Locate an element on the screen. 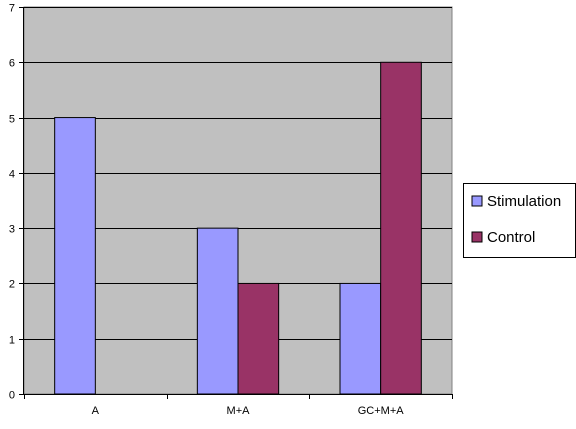 The image size is (576, 429). x-tick-label-2: GC+M+A is located at coordinates (381, 411).